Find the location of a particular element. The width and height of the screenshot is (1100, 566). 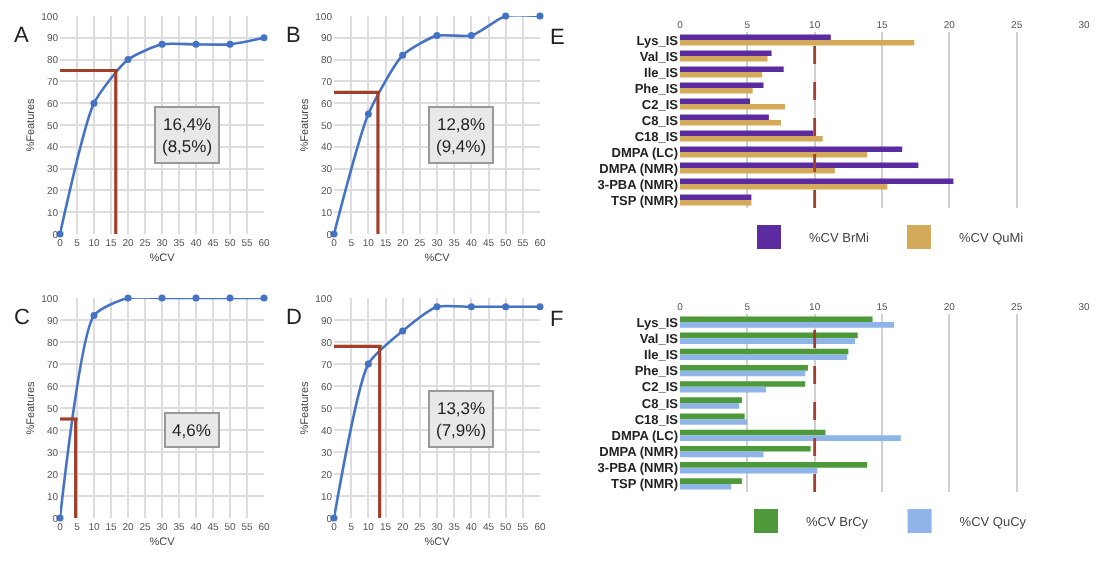

annotation: 16,4% (8,5%) is located at coordinates (187, 135).